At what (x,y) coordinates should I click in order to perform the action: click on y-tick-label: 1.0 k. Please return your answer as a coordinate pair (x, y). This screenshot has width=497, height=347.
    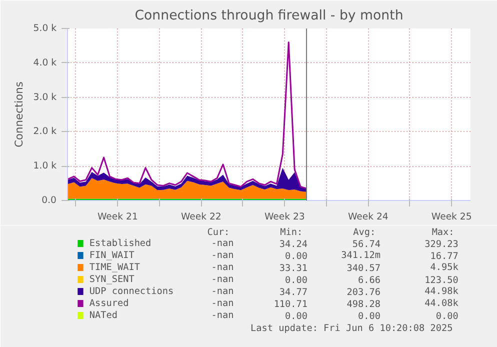
    Looking at the image, I should click on (45, 166).